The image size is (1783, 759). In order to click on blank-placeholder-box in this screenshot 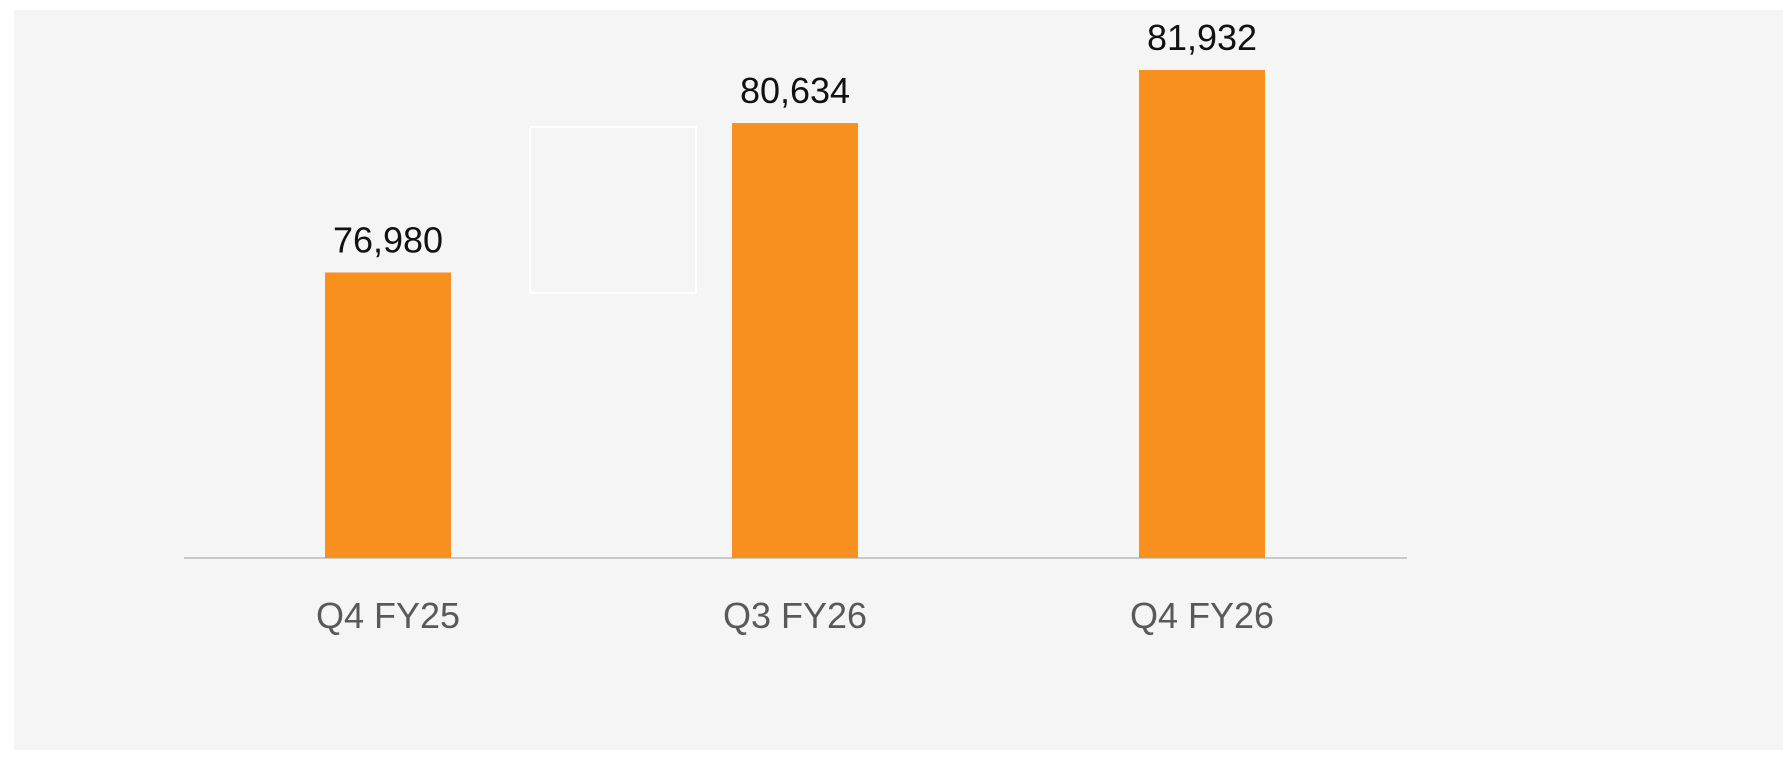, I will do `click(613, 210)`.